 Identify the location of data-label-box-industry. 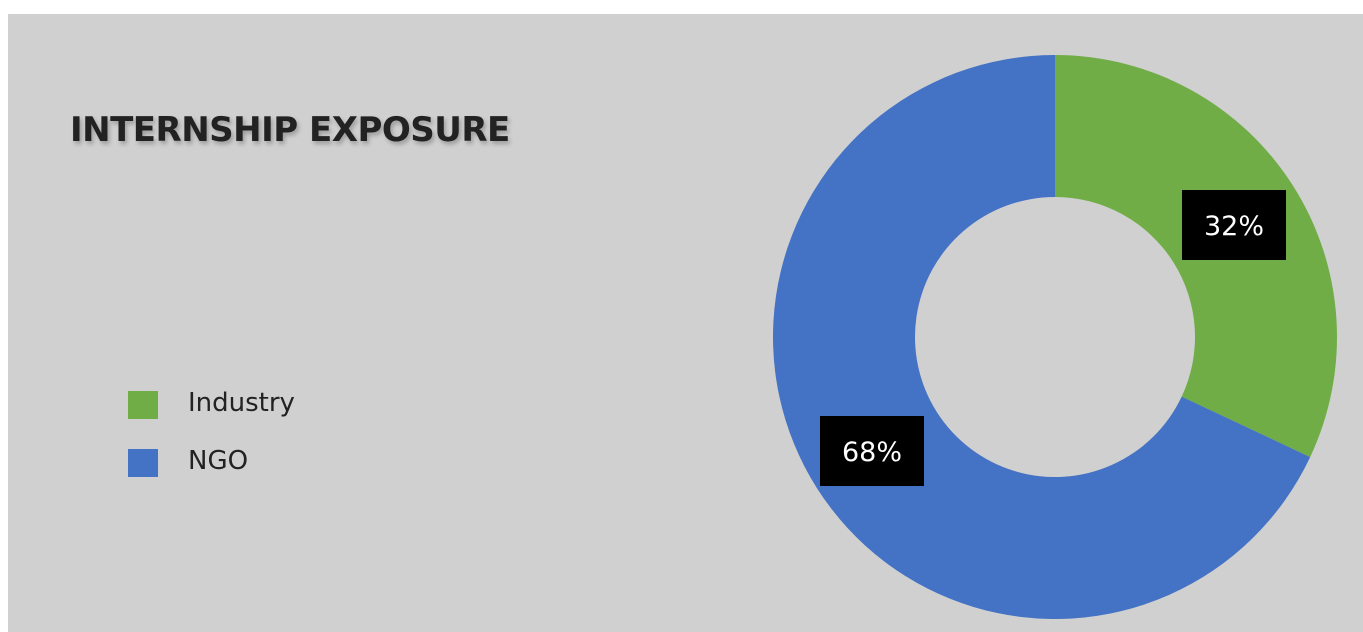
(1234, 225).